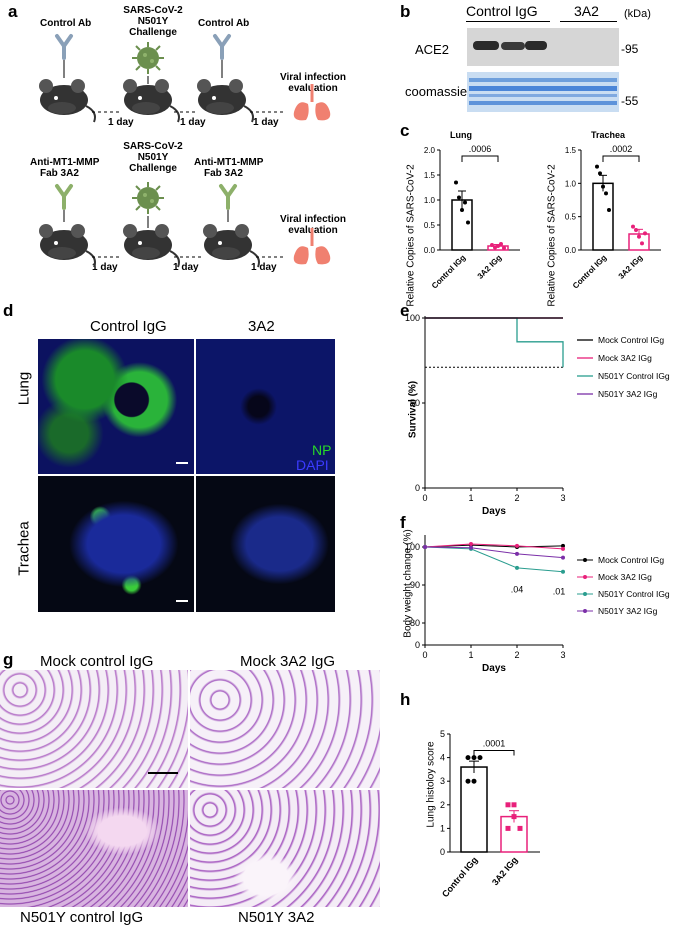  I want to click on row1-challenge-label: SARS-CoV-2 N501Y Challenge, so click(153, 21).